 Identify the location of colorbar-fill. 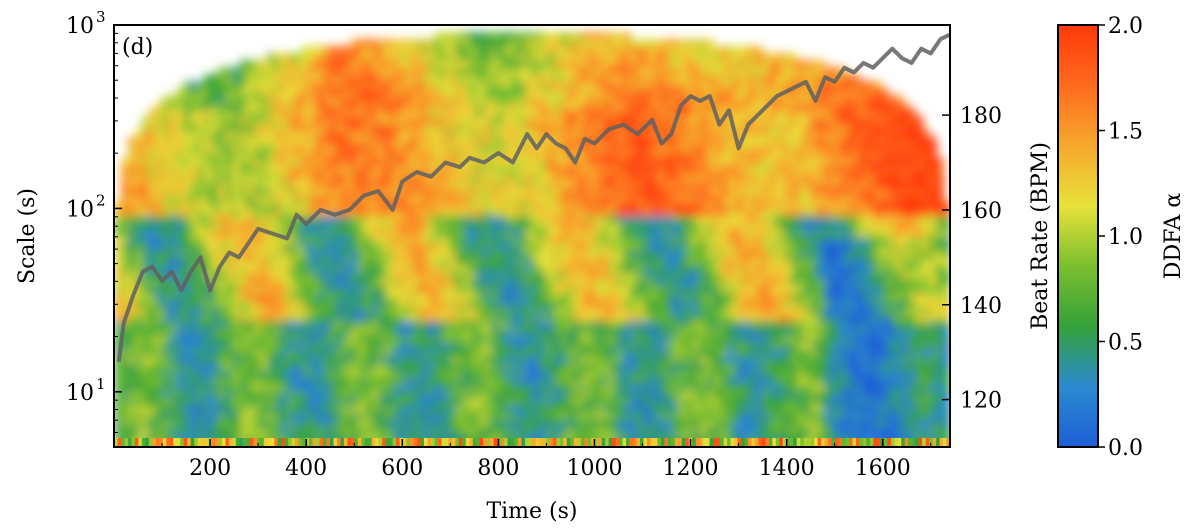
(1078, 236).